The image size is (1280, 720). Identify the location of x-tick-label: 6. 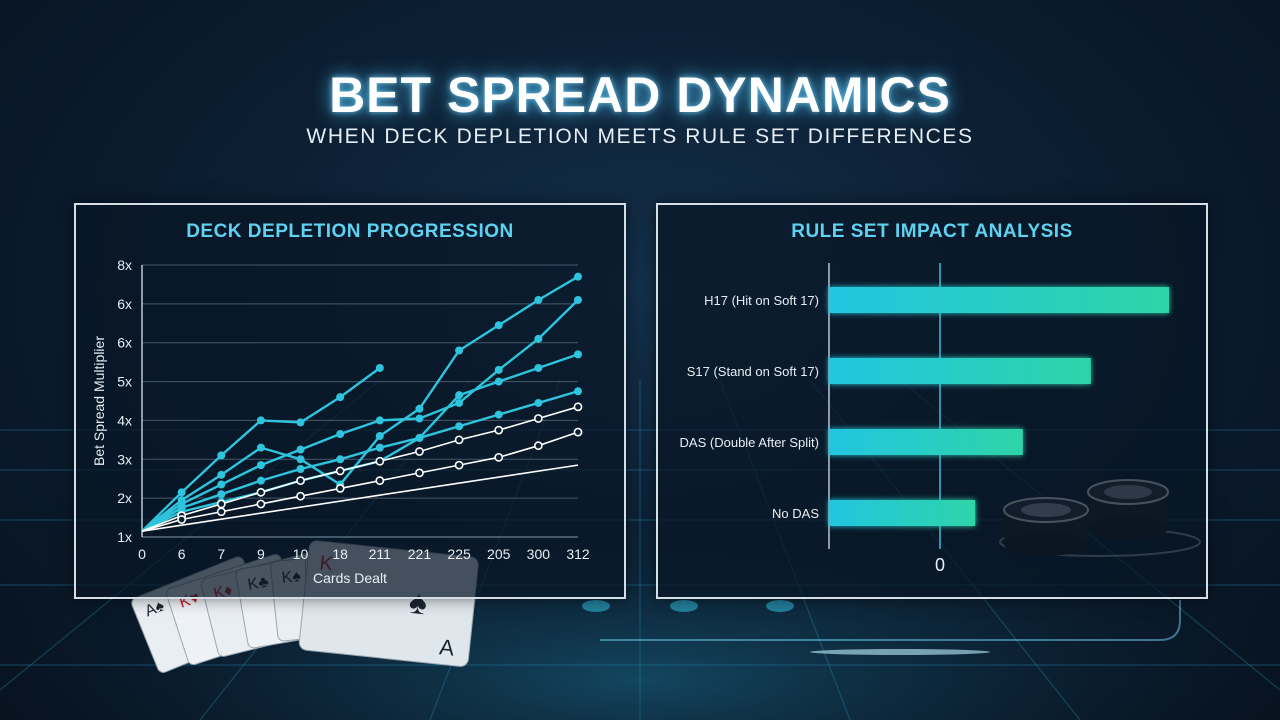
(182, 554).